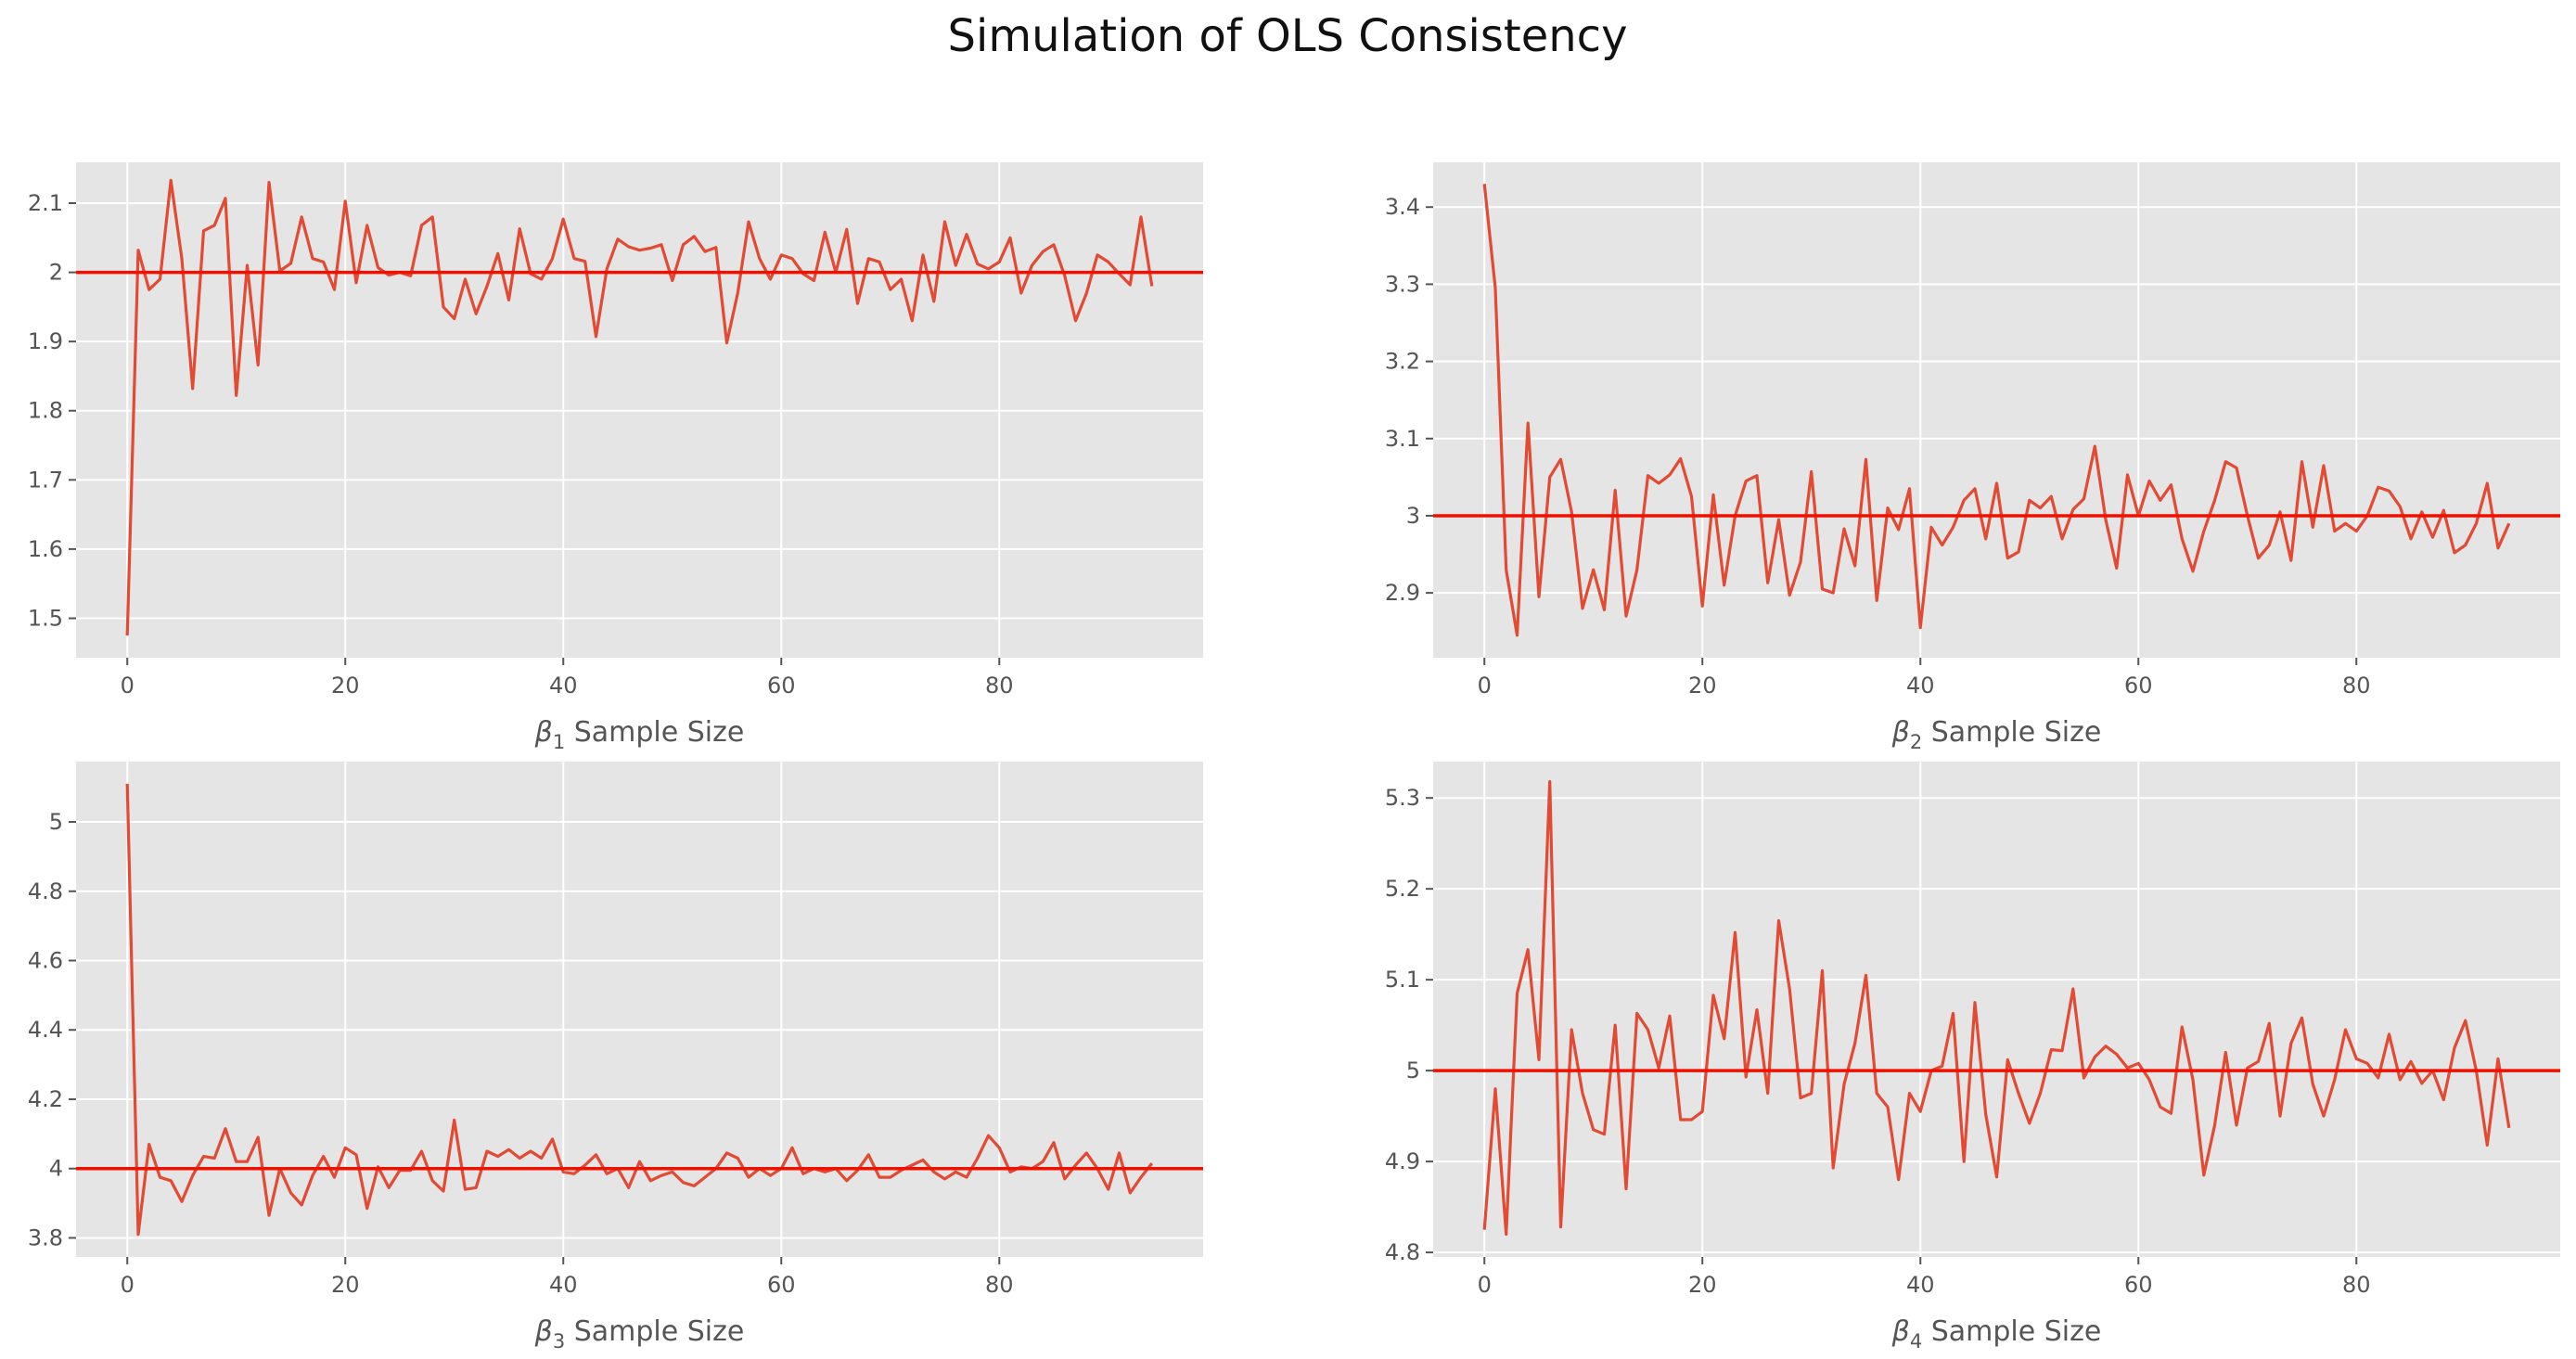 This screenshot has width=2576, height=1359. Describe the element at coordinates (45, 1237) in the screenshot. I see `y-tick-label: 3.8` at that location.